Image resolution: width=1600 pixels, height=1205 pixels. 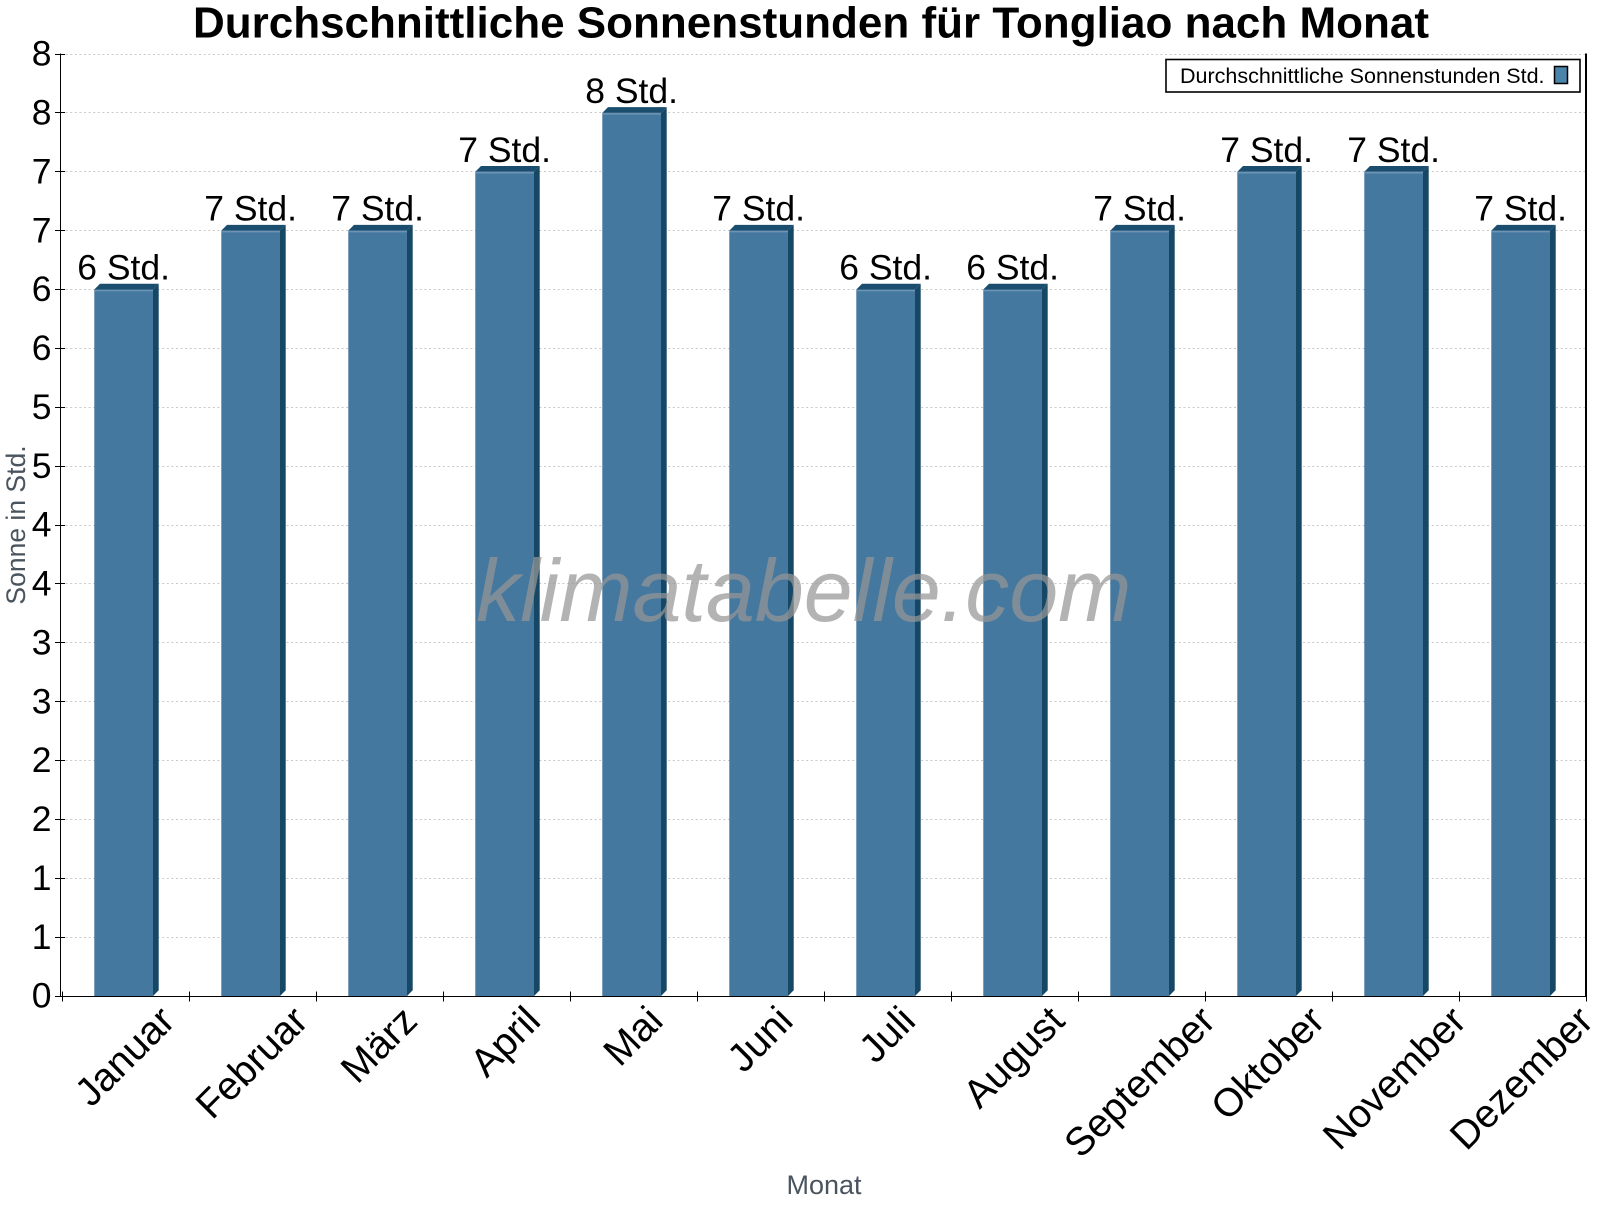 What do you see at coordinates (631, 91) in the screenshot?
I see `svg-text: 8 Std.` at bounding box center [631, 91].